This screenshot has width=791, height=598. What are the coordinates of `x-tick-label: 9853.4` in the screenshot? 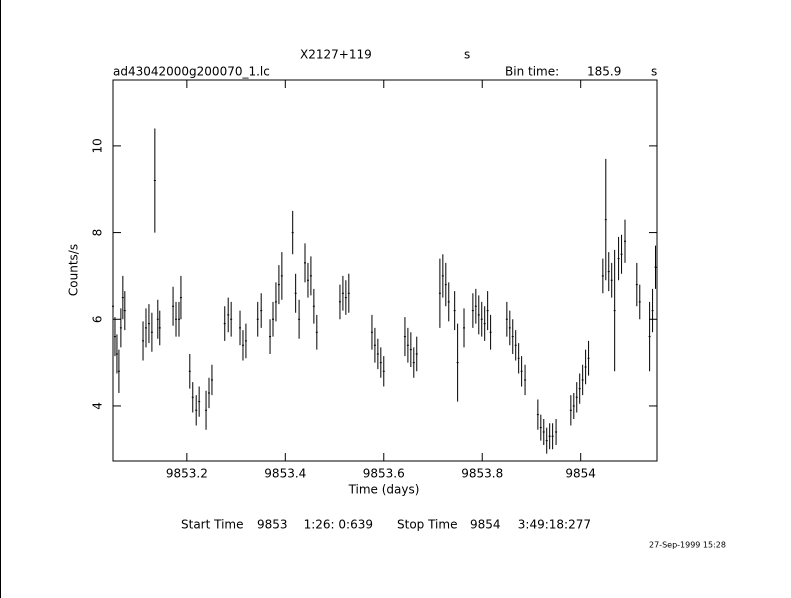 It's located at (285, 474).